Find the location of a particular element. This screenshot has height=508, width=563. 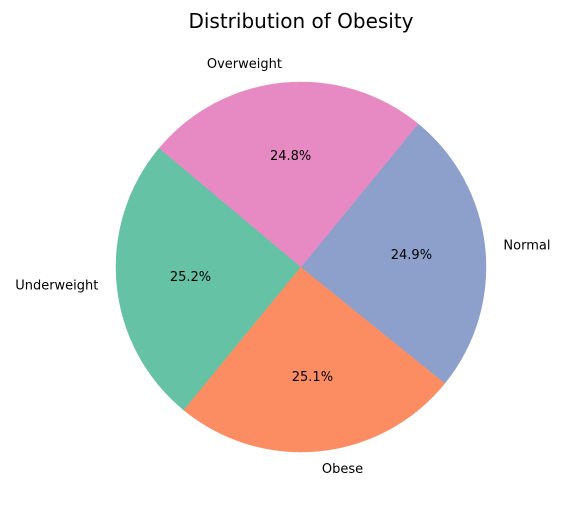

slice-label-underweight: Underweight is located at coordinates (56, 286).